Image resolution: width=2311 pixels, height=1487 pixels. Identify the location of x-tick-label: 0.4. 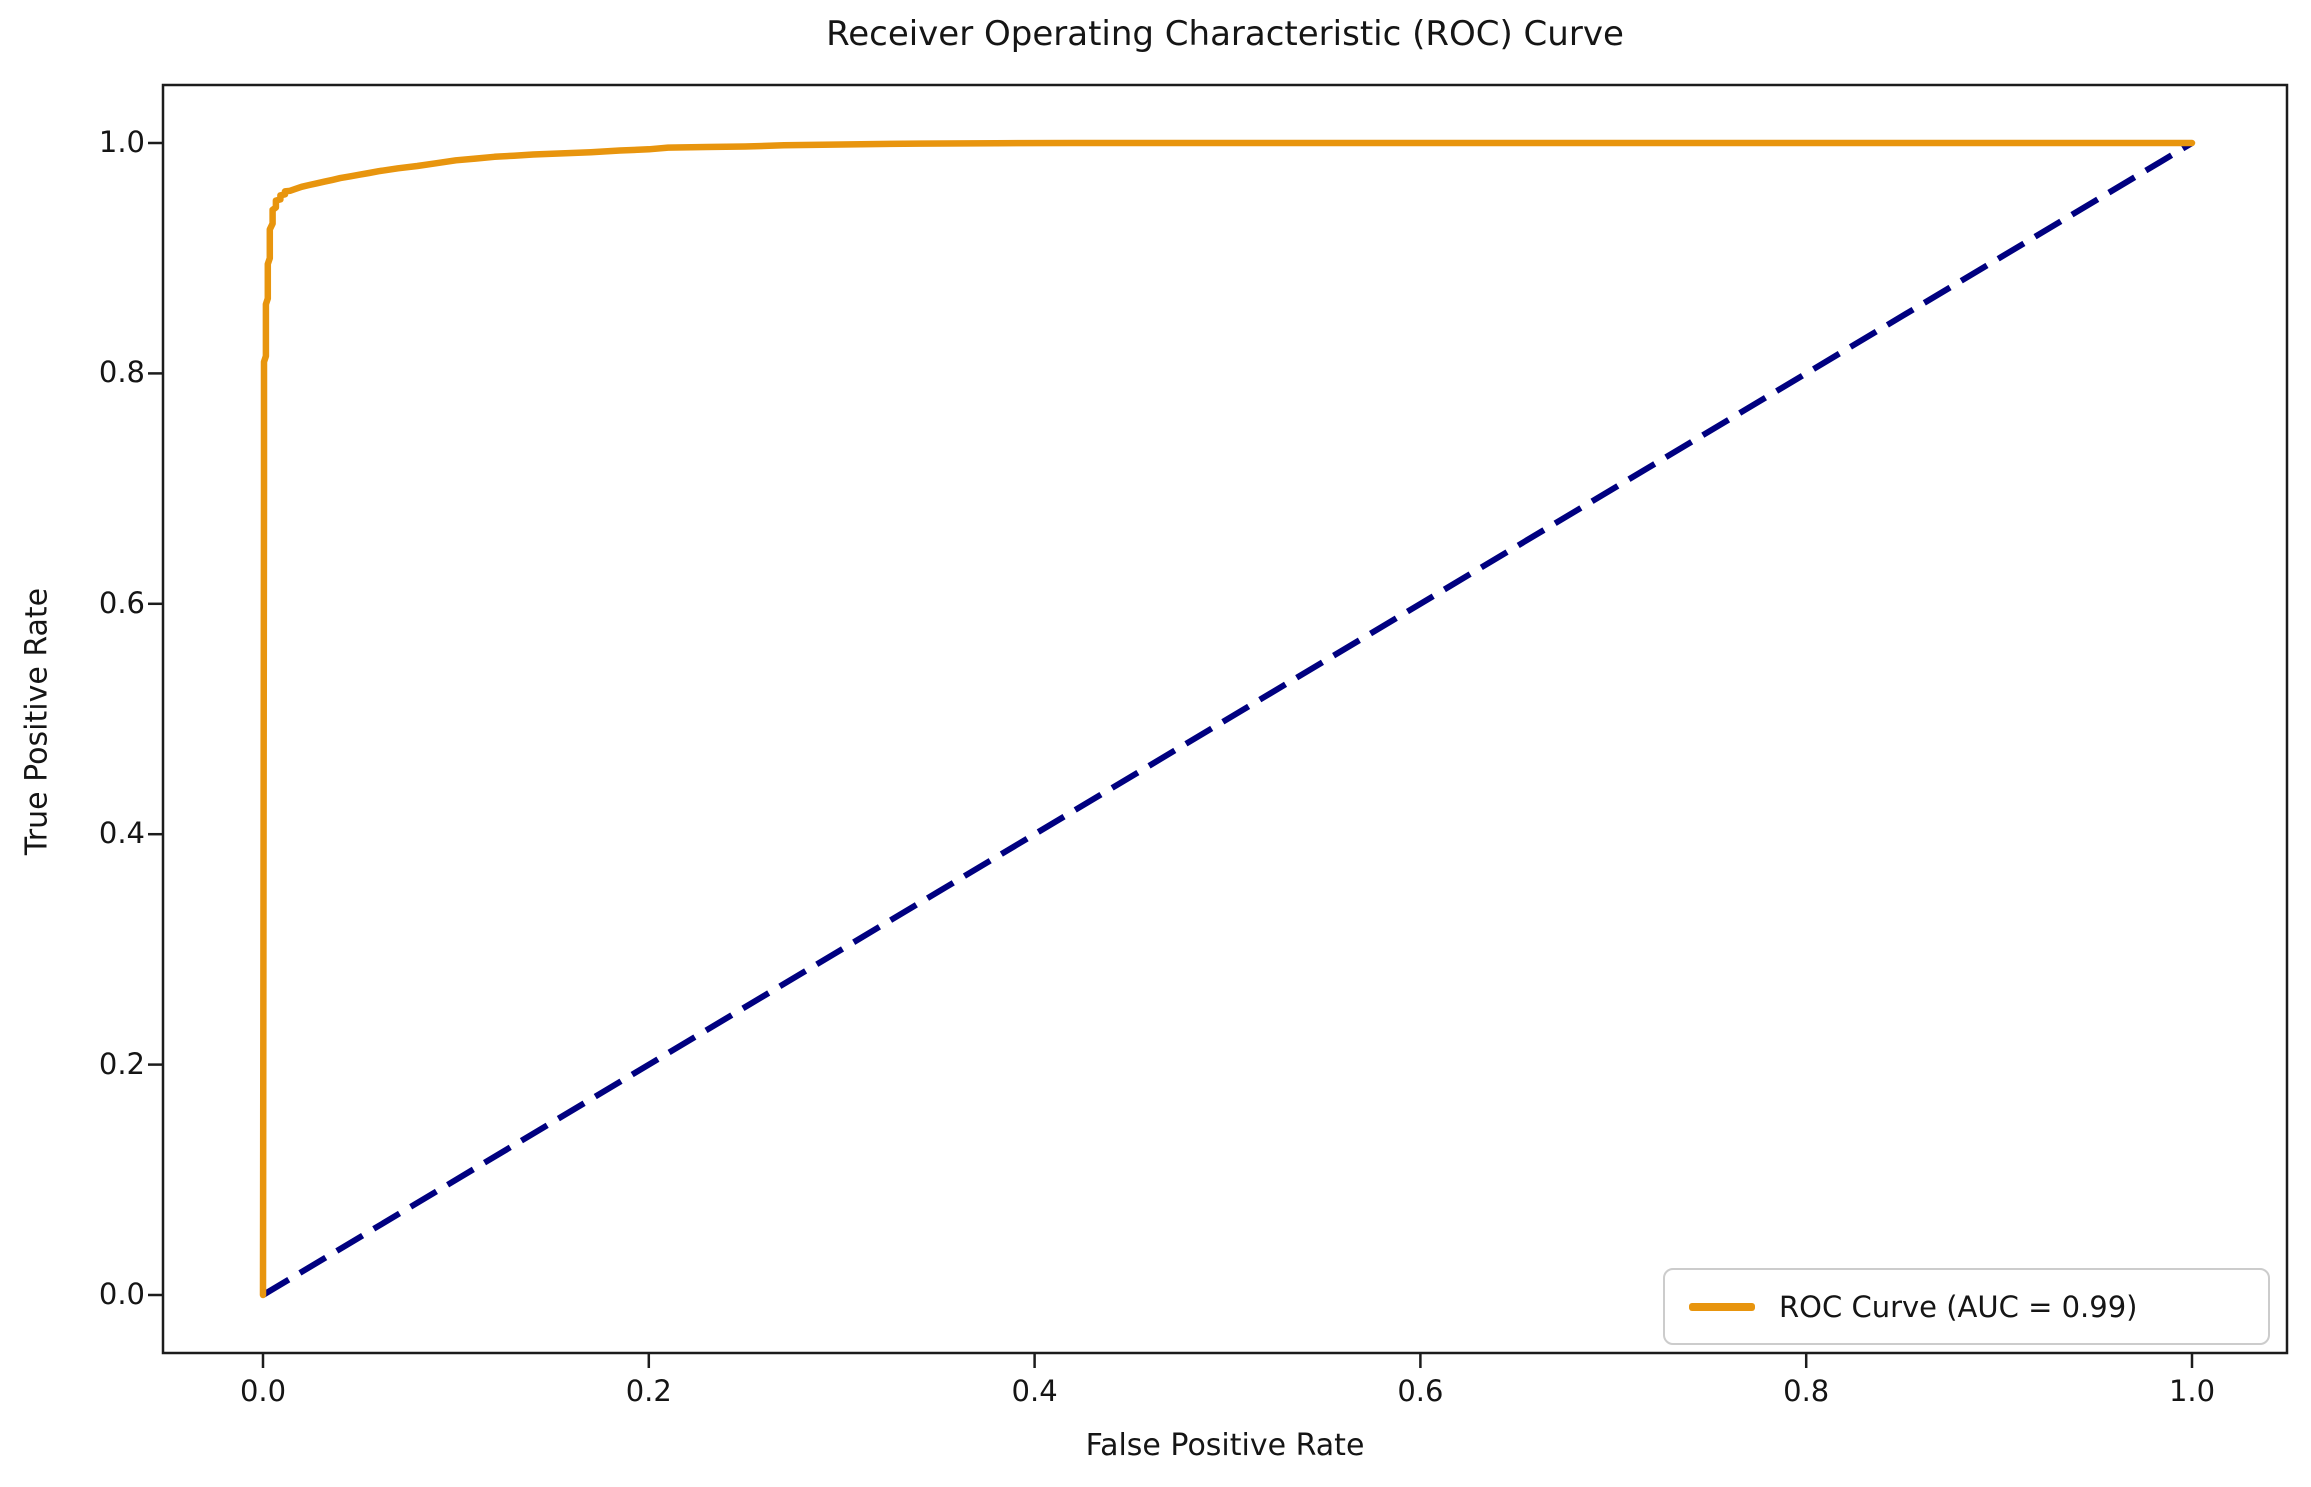
(1034, 1391).